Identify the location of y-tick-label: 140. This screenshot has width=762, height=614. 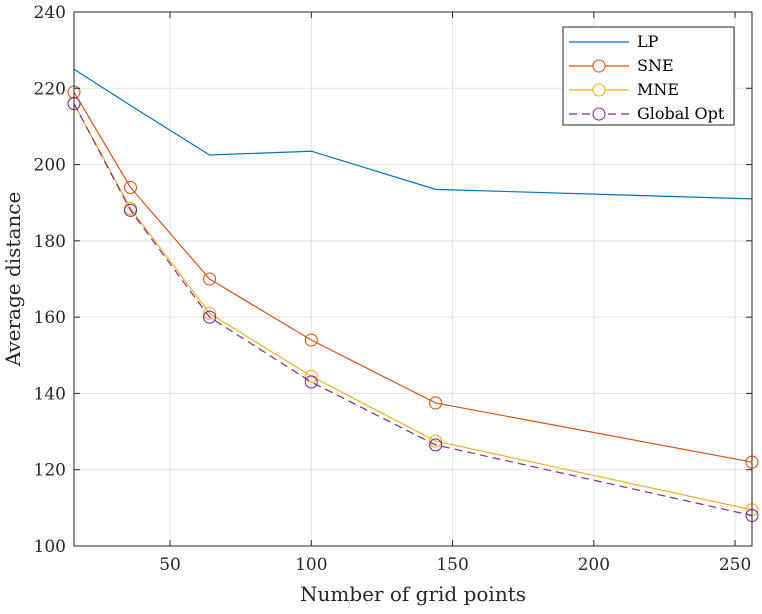
(50, 394).